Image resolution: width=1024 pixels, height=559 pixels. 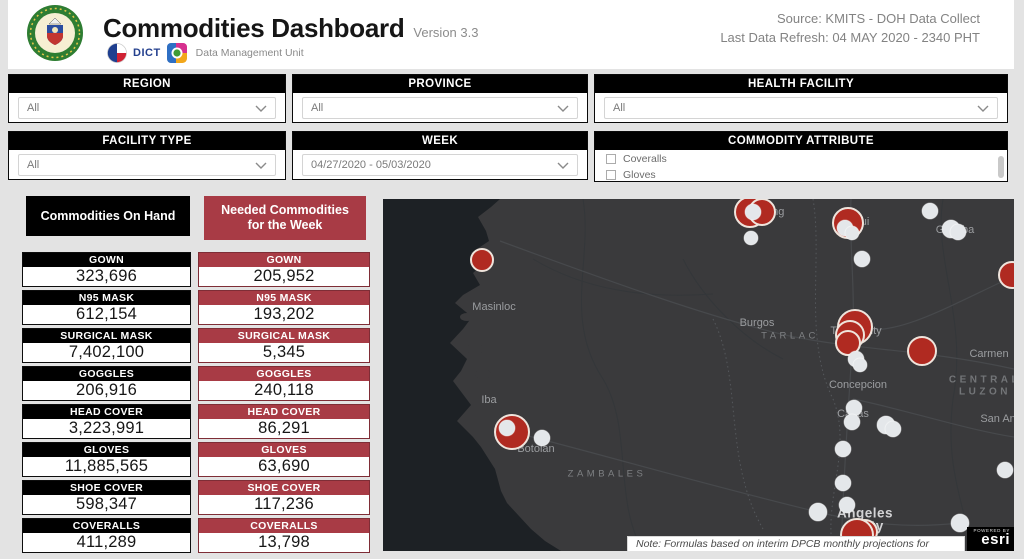 What do you see at coordinates (853, 414) in the screenshot?
I see `map-label-capas: Capas` at bounding box center [853, 414].